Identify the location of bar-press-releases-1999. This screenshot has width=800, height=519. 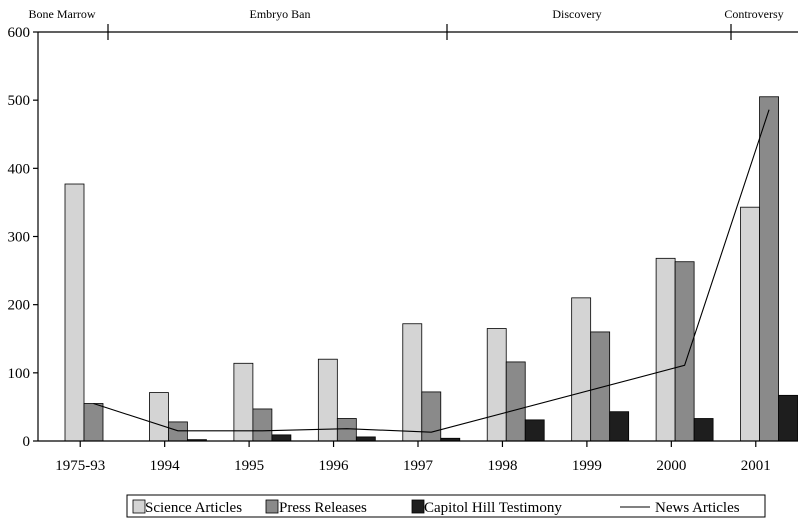
(600, 386).